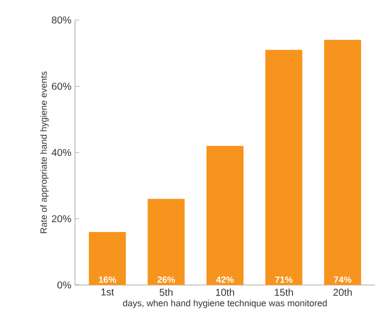 The image size is (380, 334). I want to click on y-tick-label: 0%, so click(64, 285).